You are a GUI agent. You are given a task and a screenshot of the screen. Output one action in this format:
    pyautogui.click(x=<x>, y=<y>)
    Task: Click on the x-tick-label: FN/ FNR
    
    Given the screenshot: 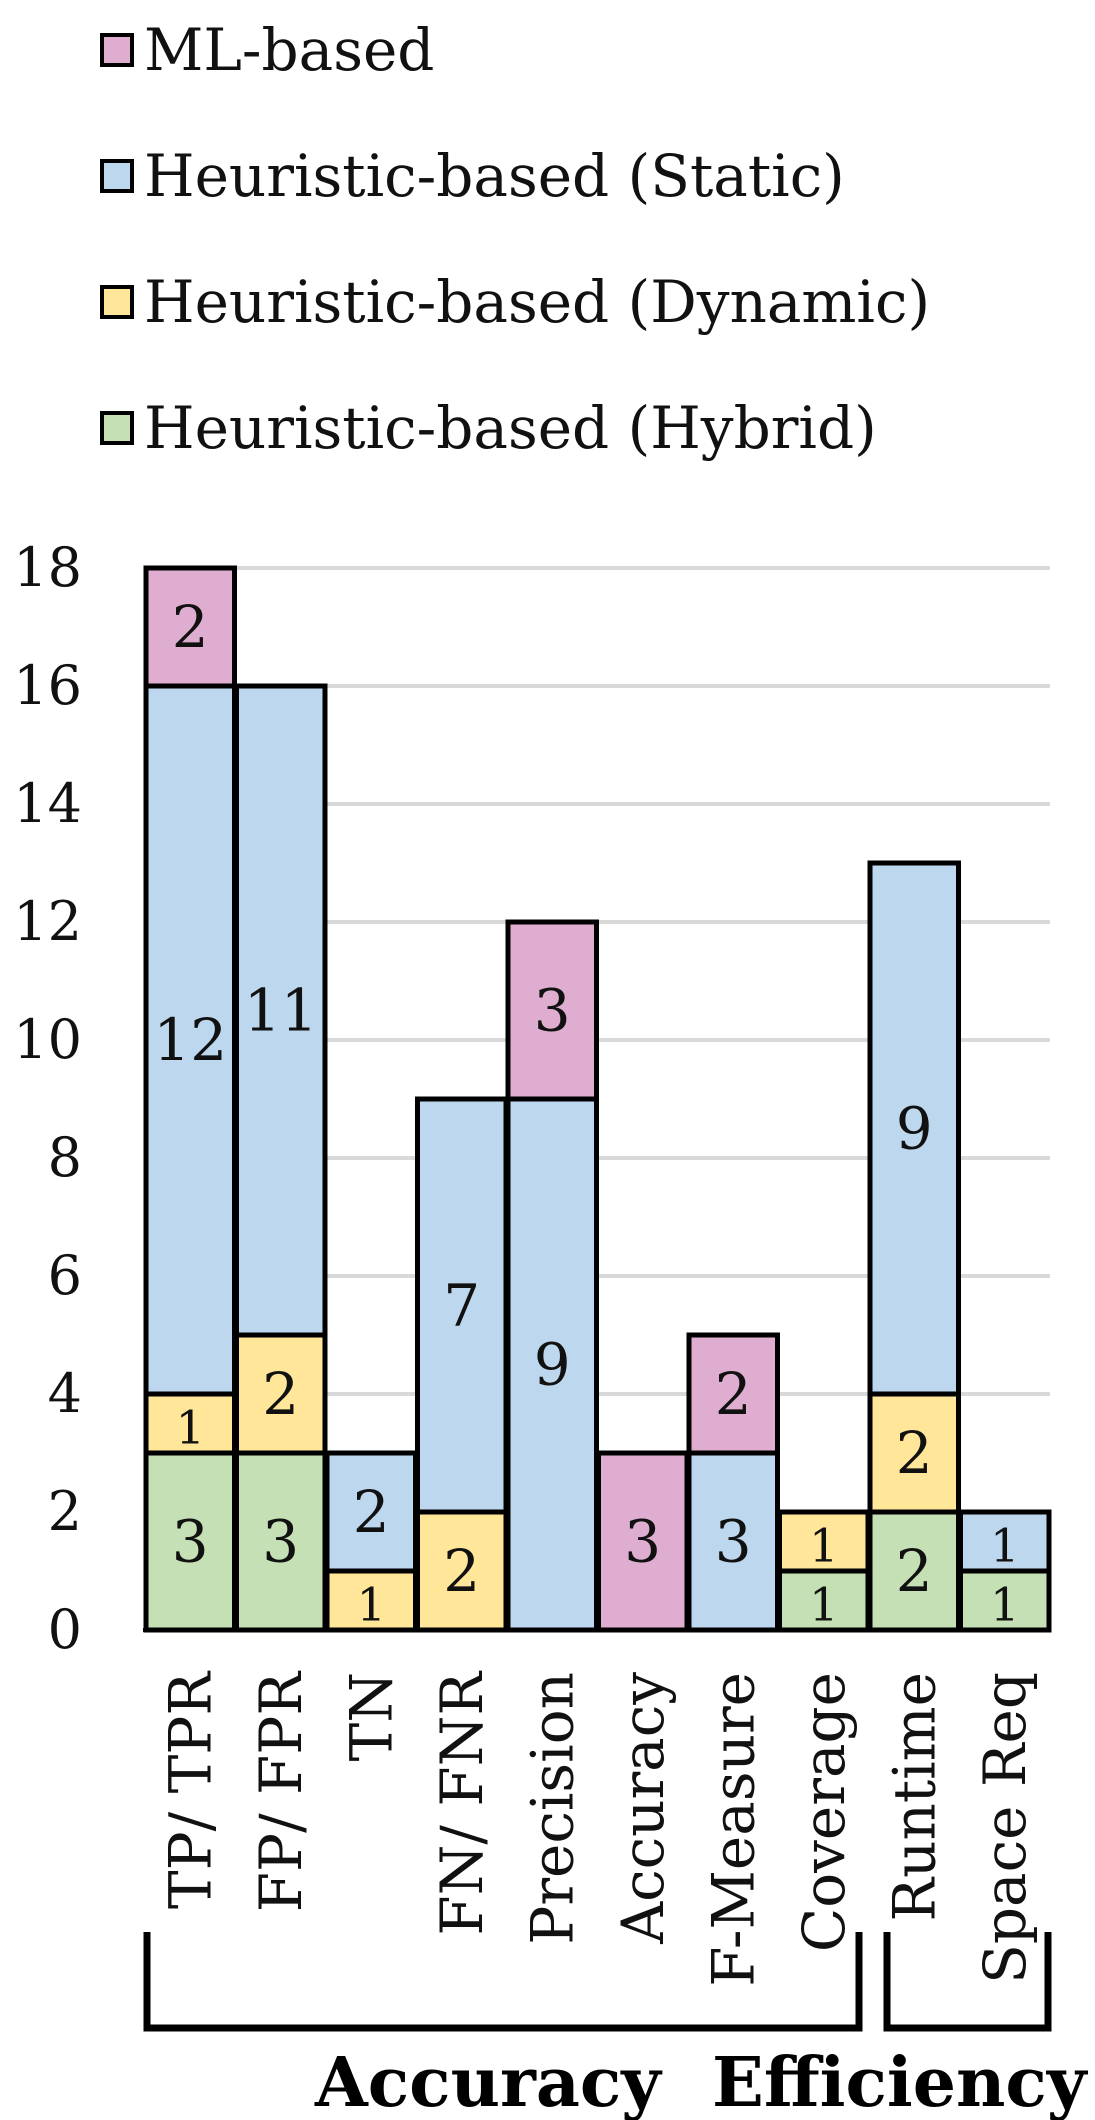 What is the action you would take?
    pyautogui.click(x=462, y=1803)
    